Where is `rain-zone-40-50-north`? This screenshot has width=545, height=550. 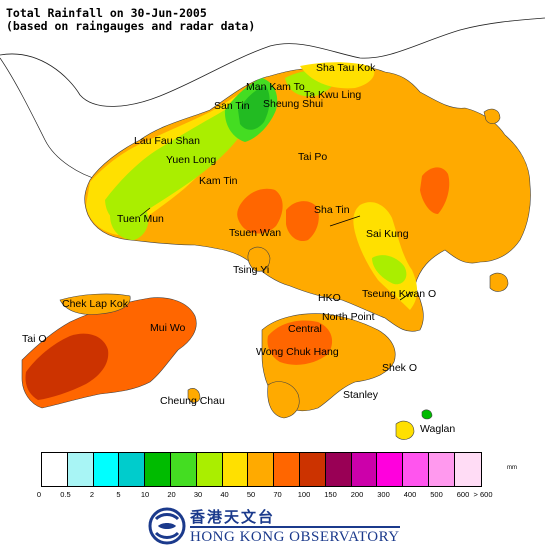 rain-zone-40-50-north is located at coordinates (337, 75).